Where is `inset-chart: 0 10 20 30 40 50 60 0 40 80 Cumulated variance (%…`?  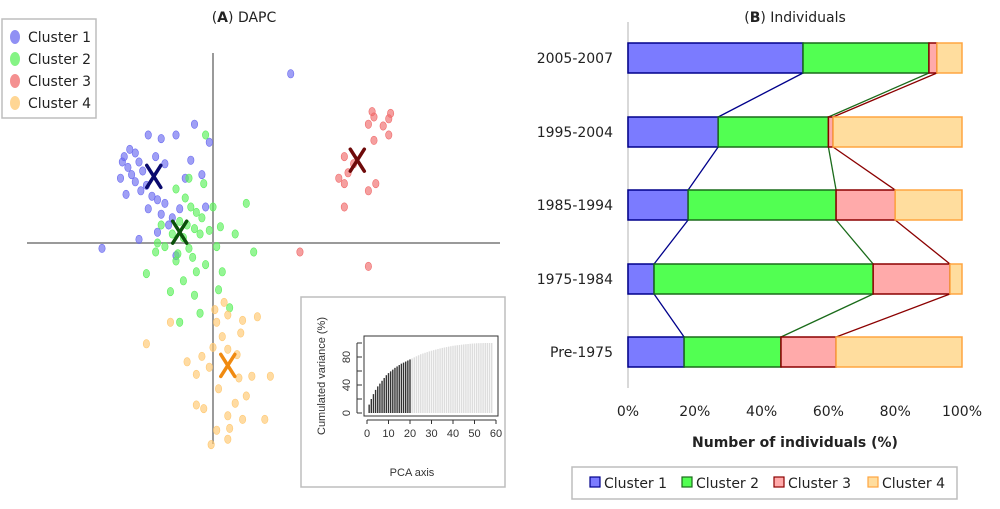 inset-chart: 0 10 20 30 40 50 60 0 40 80 Cumulated variance (%… is located at coordinates (403, 392).